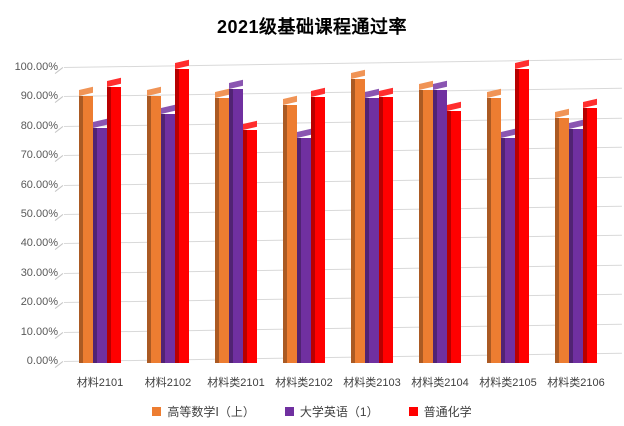 This screenshot has height=426, width=624. What do you see at coordinates (100, 383) in the screenshot?
I see `x-axis-tick-label: 材料2101` at bounding box center [100, 383].